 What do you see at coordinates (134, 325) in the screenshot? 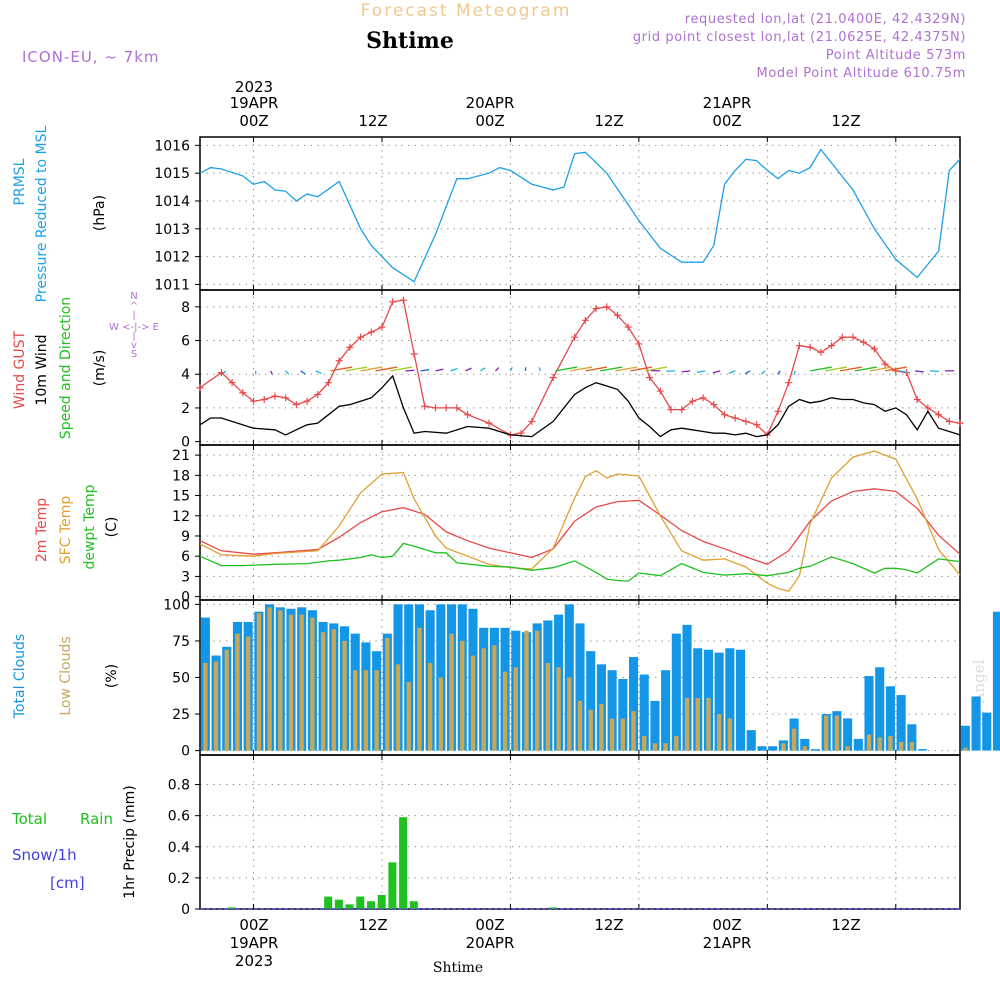
I see `compass-icon: N ^ | W <-|-> E | v S` at bounding box center [134, 325].